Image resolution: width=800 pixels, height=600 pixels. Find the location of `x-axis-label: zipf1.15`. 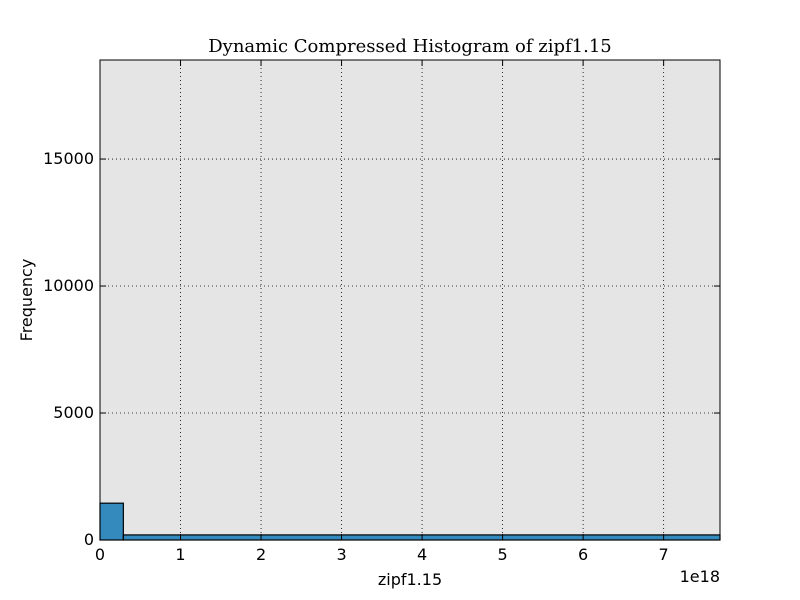

x-axis-label: zipf1.15 is located at coordinates (410, 579).